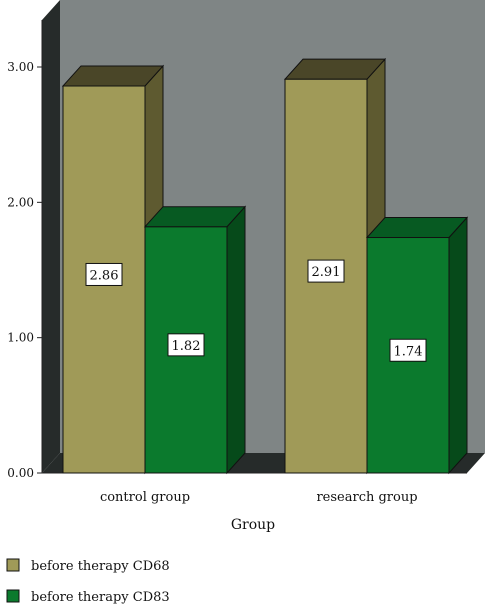 Image resolution: width=489 pixels, height=607 pixels. Describe the element at coordinates (20, 473) in the screenshot. I see `y-tick-label: 0.00` at that location.